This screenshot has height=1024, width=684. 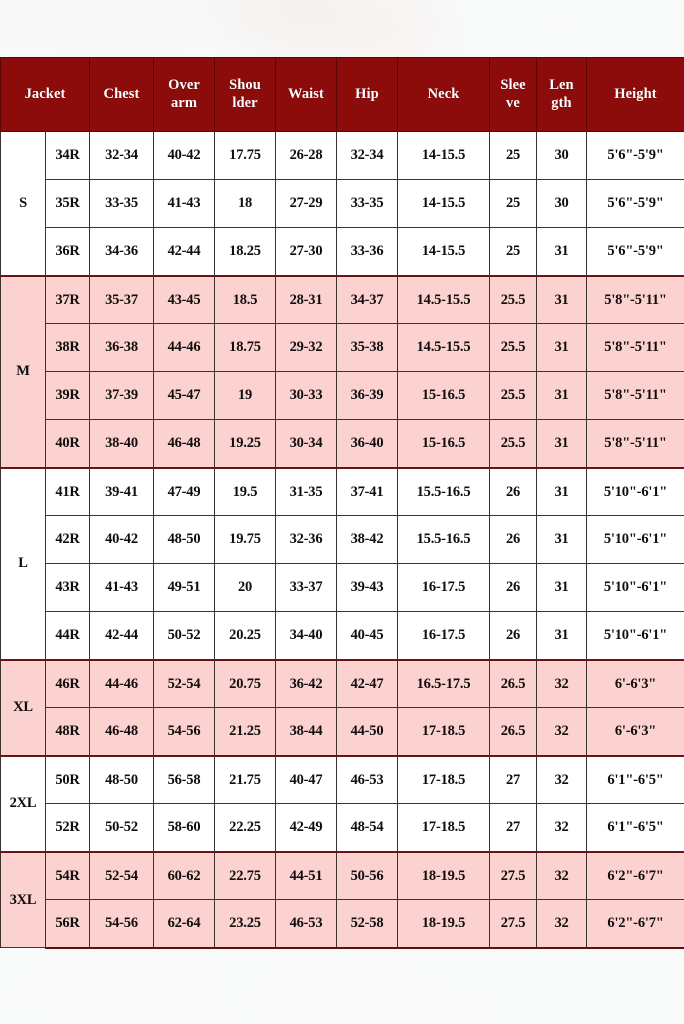 I want to click on column-header-jacket: Jacket, so click(x=45, y=94).